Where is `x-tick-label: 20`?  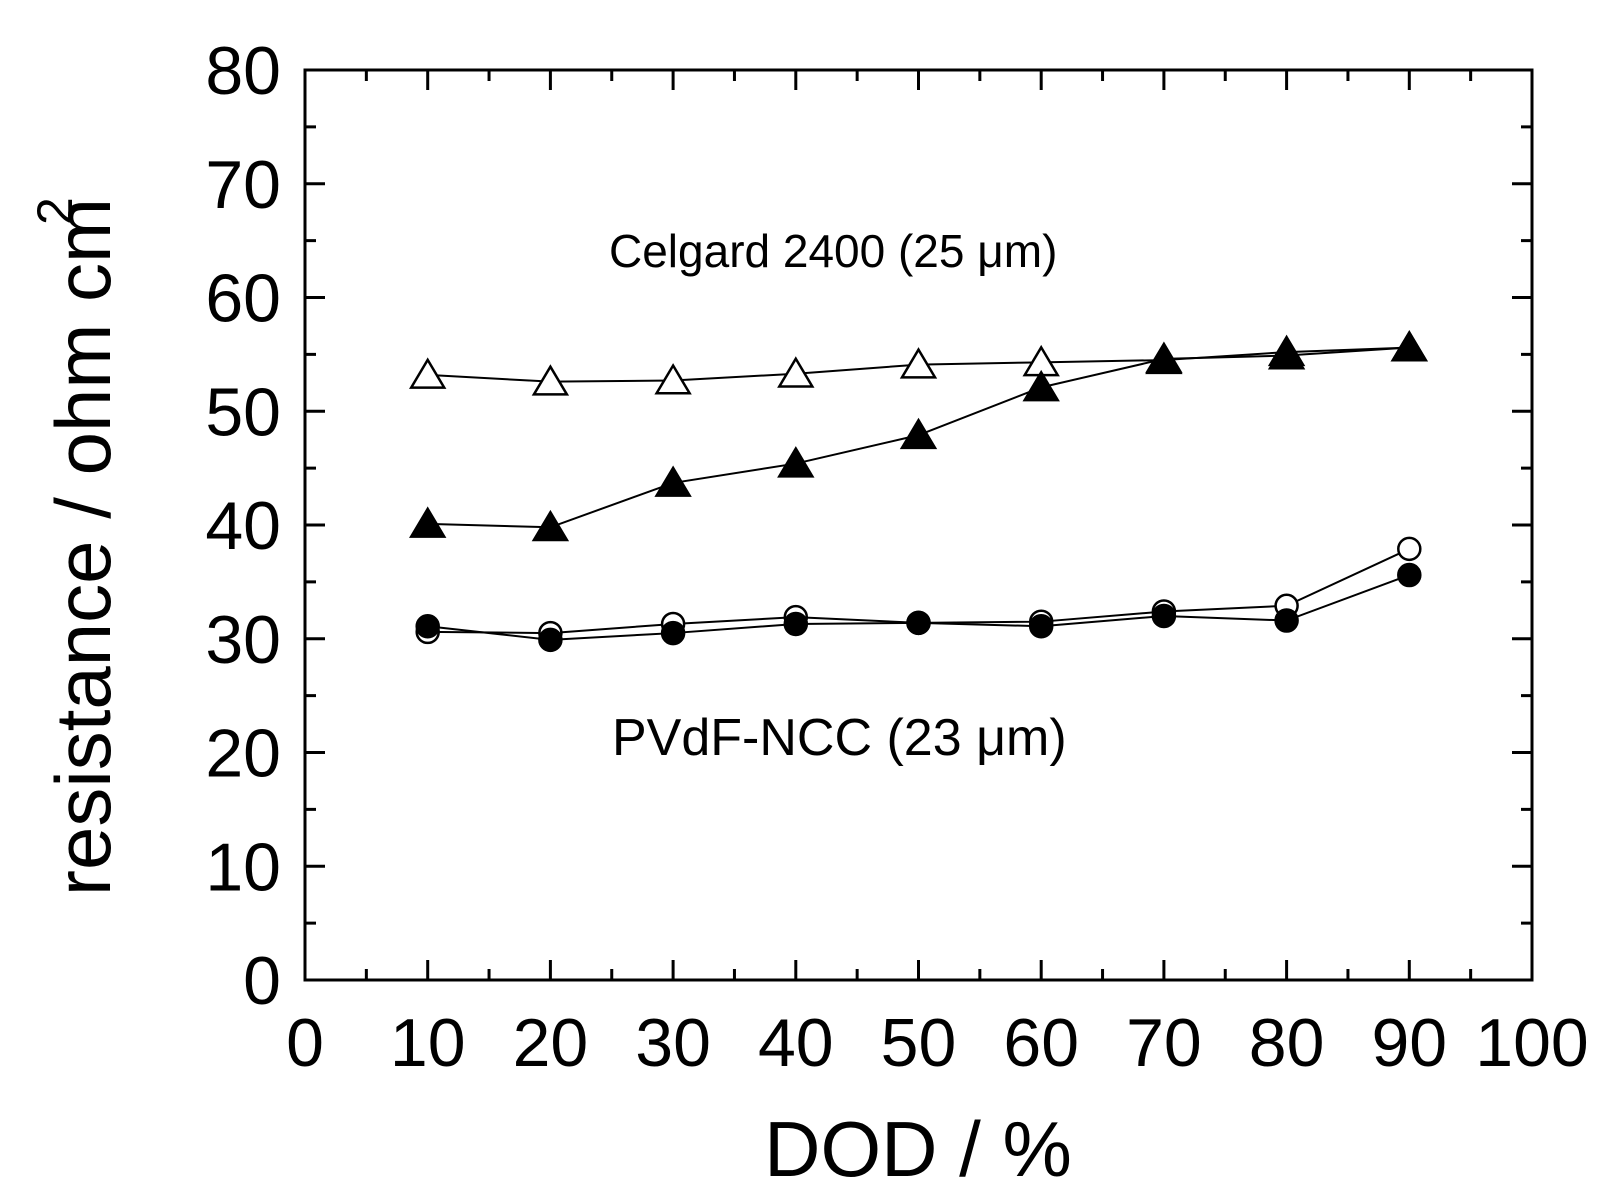 x-tick-label: 20 is located at coordinates (551, 1043).